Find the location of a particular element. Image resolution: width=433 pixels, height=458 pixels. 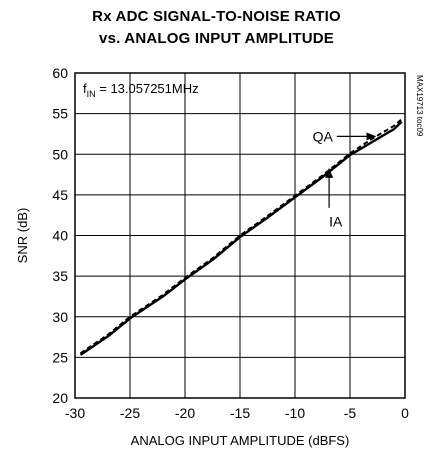

y-tick-label: 20 is located at coordinates (60, 398).